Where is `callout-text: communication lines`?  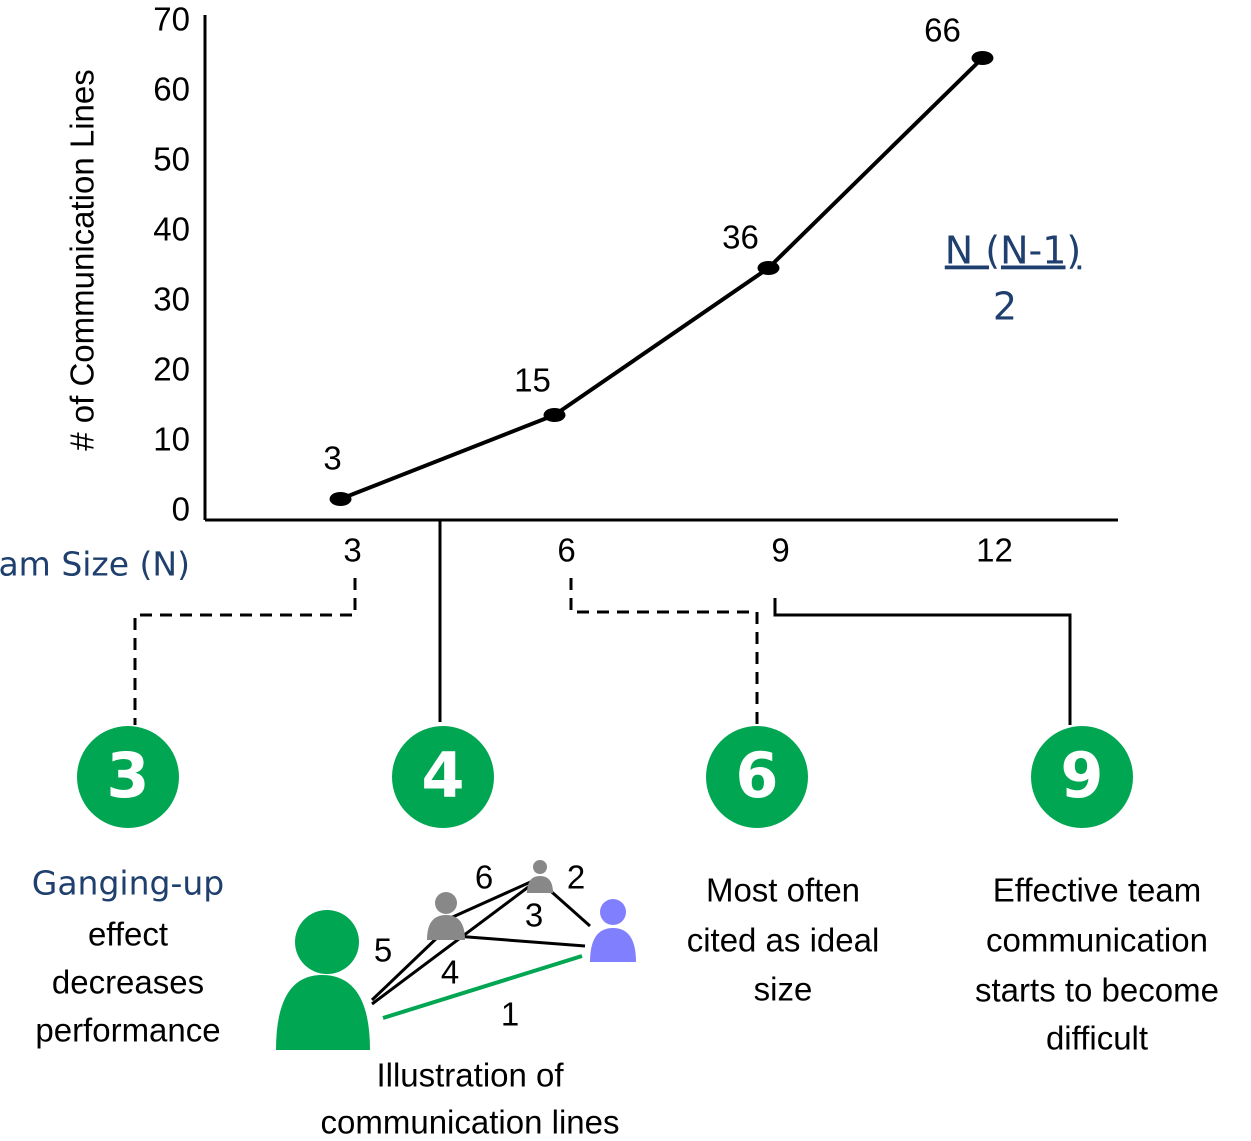
callout-text: communication lines is located at coordinates (470, 1122).